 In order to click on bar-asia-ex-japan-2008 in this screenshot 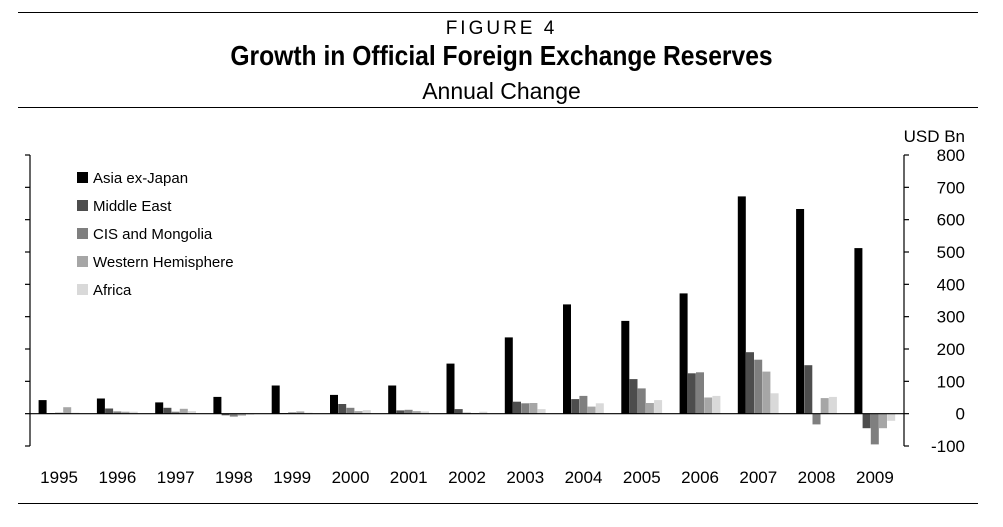, I will do `click(800, 311)`.